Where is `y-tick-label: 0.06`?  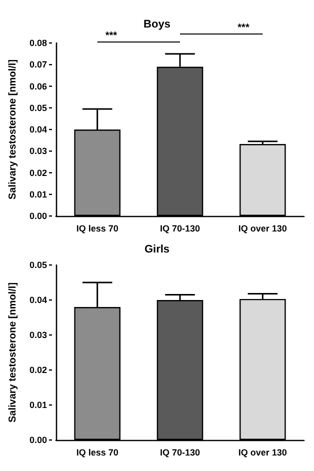 y-tick-label: 0.06 is located at coordinates (38, 86).